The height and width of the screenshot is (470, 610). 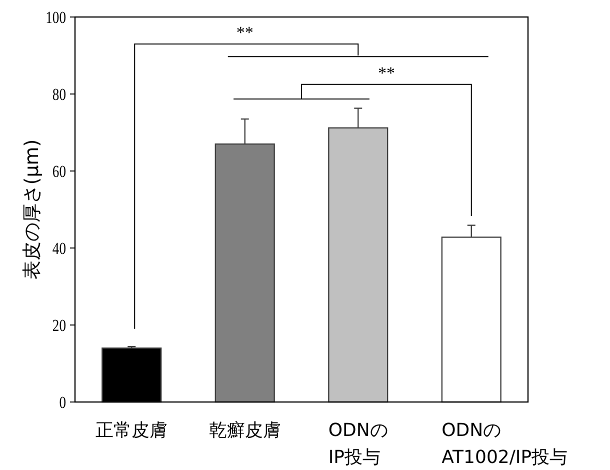 What do you see at coordinates (59, 249) in the screenshot?
I see `y-tick-label: 40` at bounding box center [59, 249].